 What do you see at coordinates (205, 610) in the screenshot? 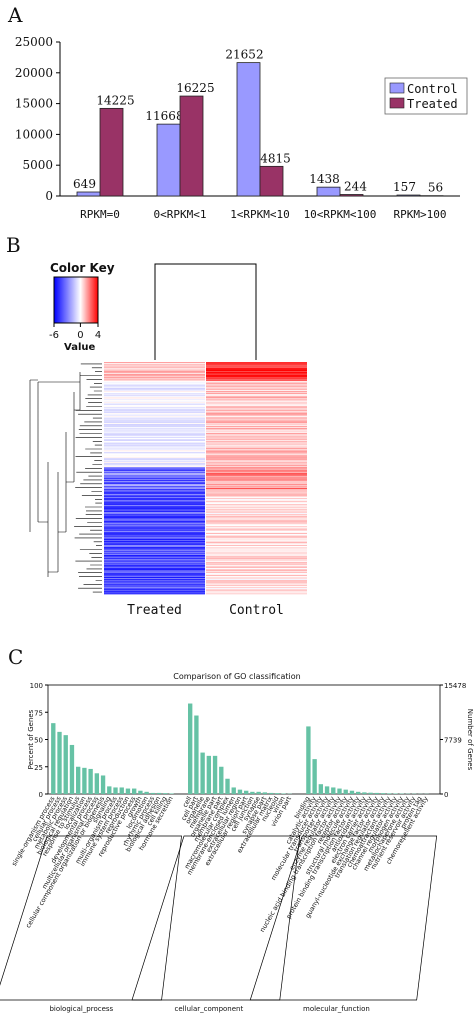
I see `heatmap-column-labels: Treated Control` at bounding box center [205, 610].